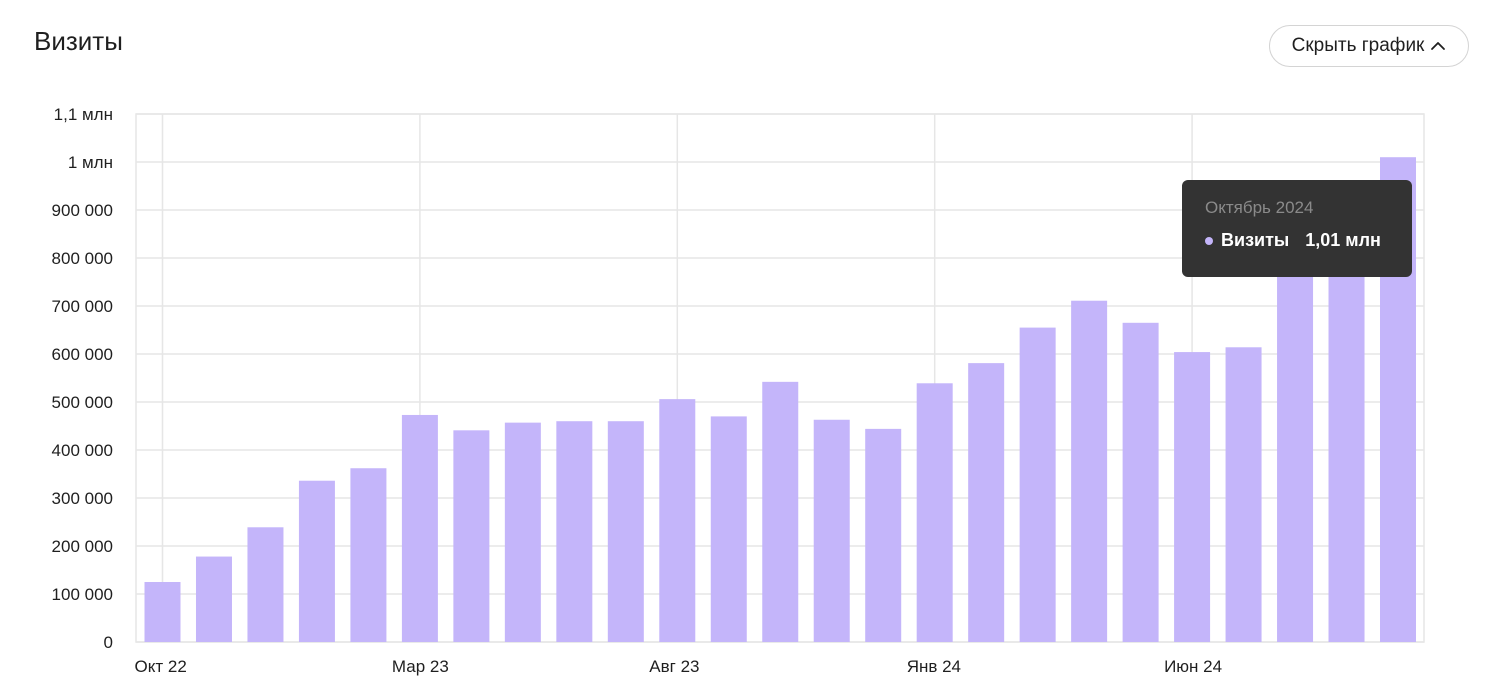 This screenshot has width=1501, height=697. I want to click on y-tick-label: 500 000, so click(82, 402).